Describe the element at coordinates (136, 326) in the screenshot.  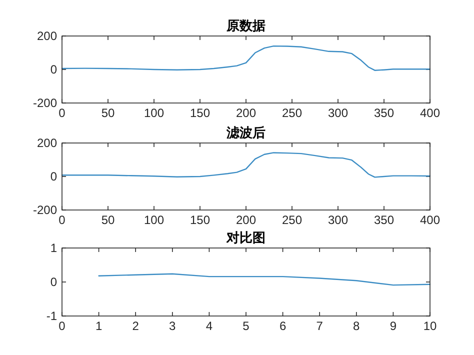
I see `x-tick-label: 2` at that location.